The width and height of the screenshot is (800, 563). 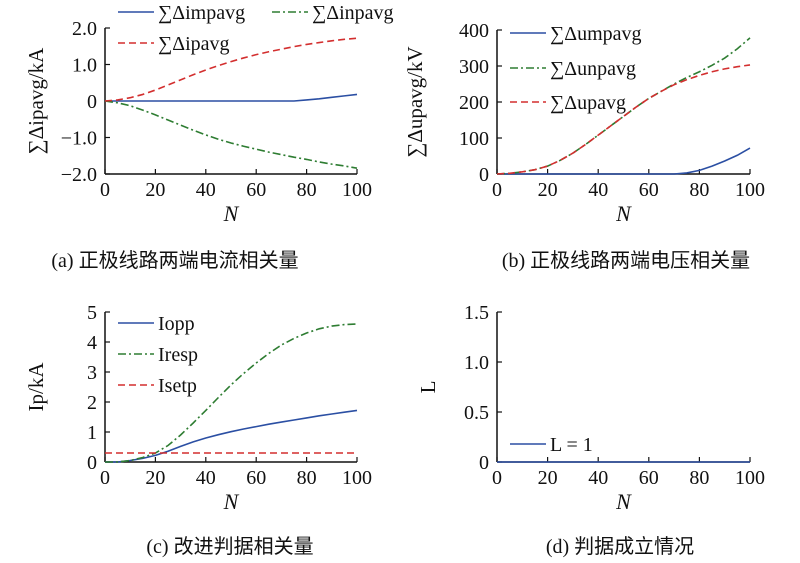 What do you see at coordinates (415, 101) in the screenshot?
I see `y-axis-label: ∑Δupavg/kV` at bounding box center [415, 101].